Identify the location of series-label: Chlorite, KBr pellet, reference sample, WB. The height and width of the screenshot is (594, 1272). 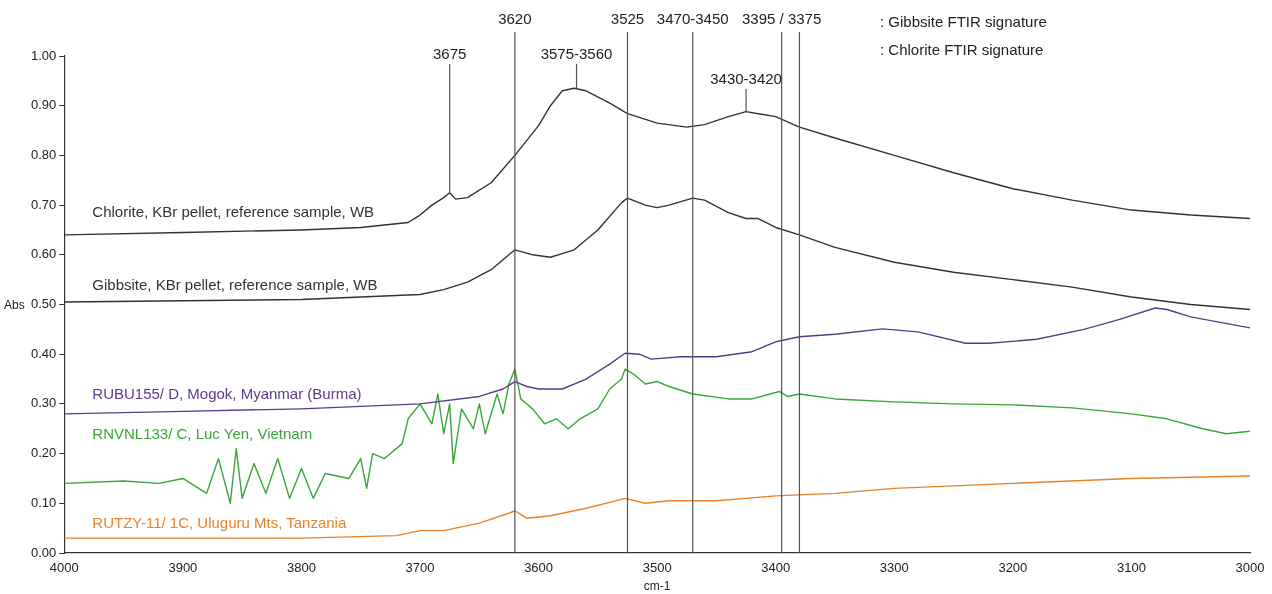
(233, 212).